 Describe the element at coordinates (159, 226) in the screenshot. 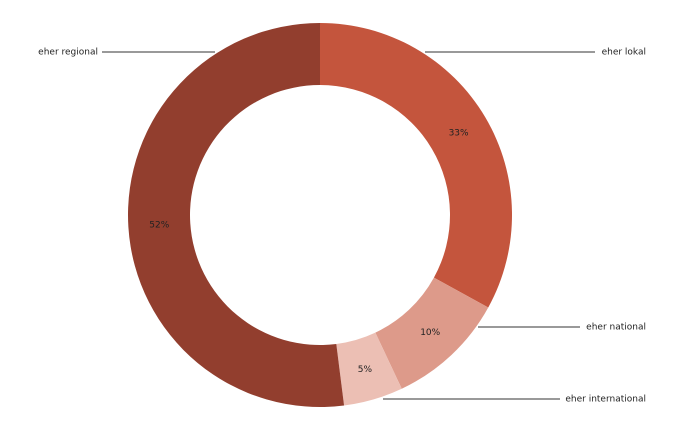

I see `value-label: 52%` at that location.